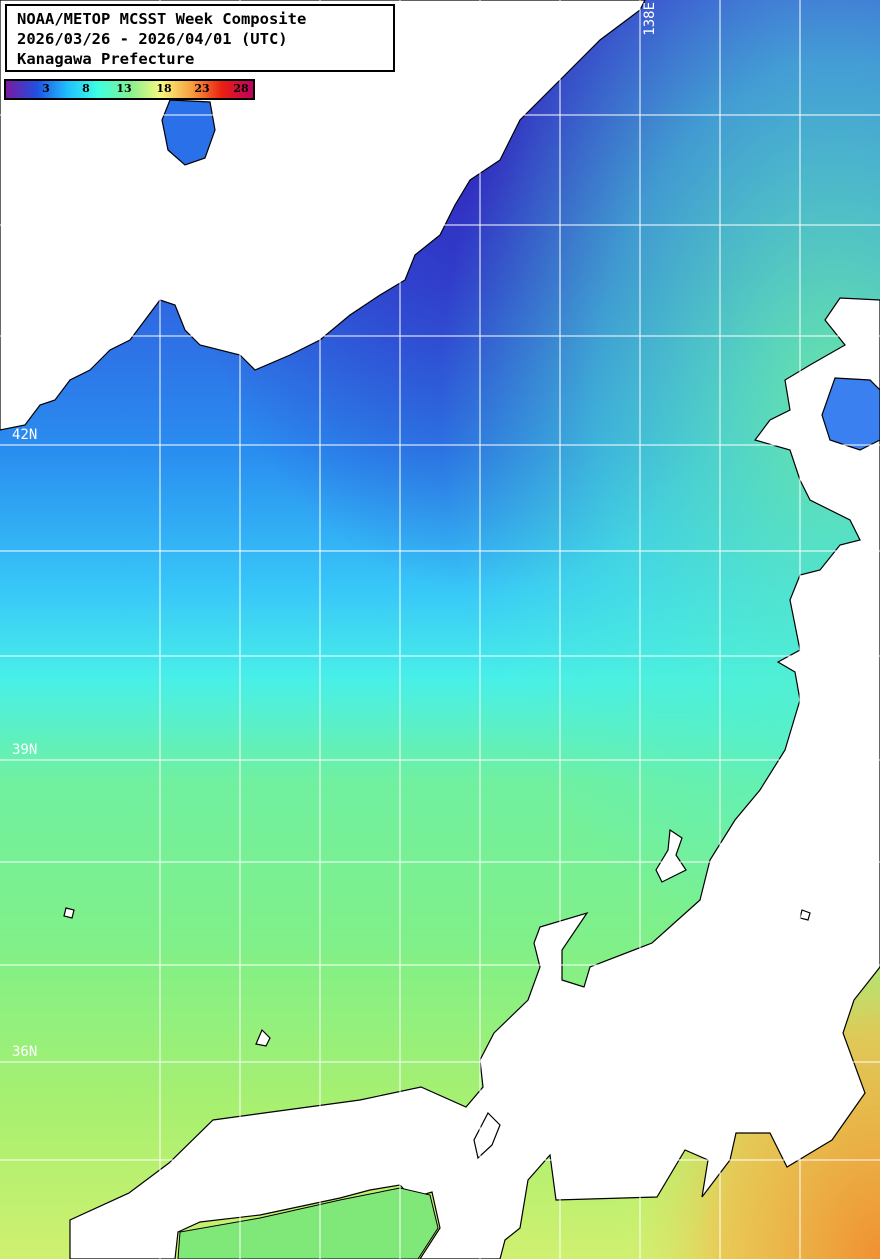 The height and width of the screenshot is (1259, 880). I want to click on oki-island, so click(263, 1037).